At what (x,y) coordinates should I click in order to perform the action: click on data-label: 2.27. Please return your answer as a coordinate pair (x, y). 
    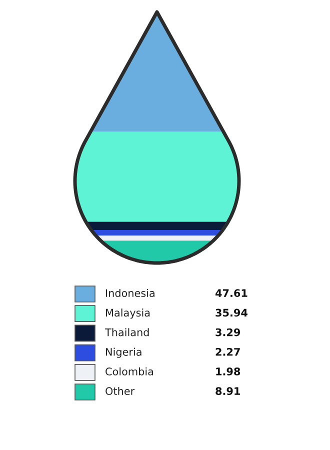
    Looking at the image, I should click on (228, 352).